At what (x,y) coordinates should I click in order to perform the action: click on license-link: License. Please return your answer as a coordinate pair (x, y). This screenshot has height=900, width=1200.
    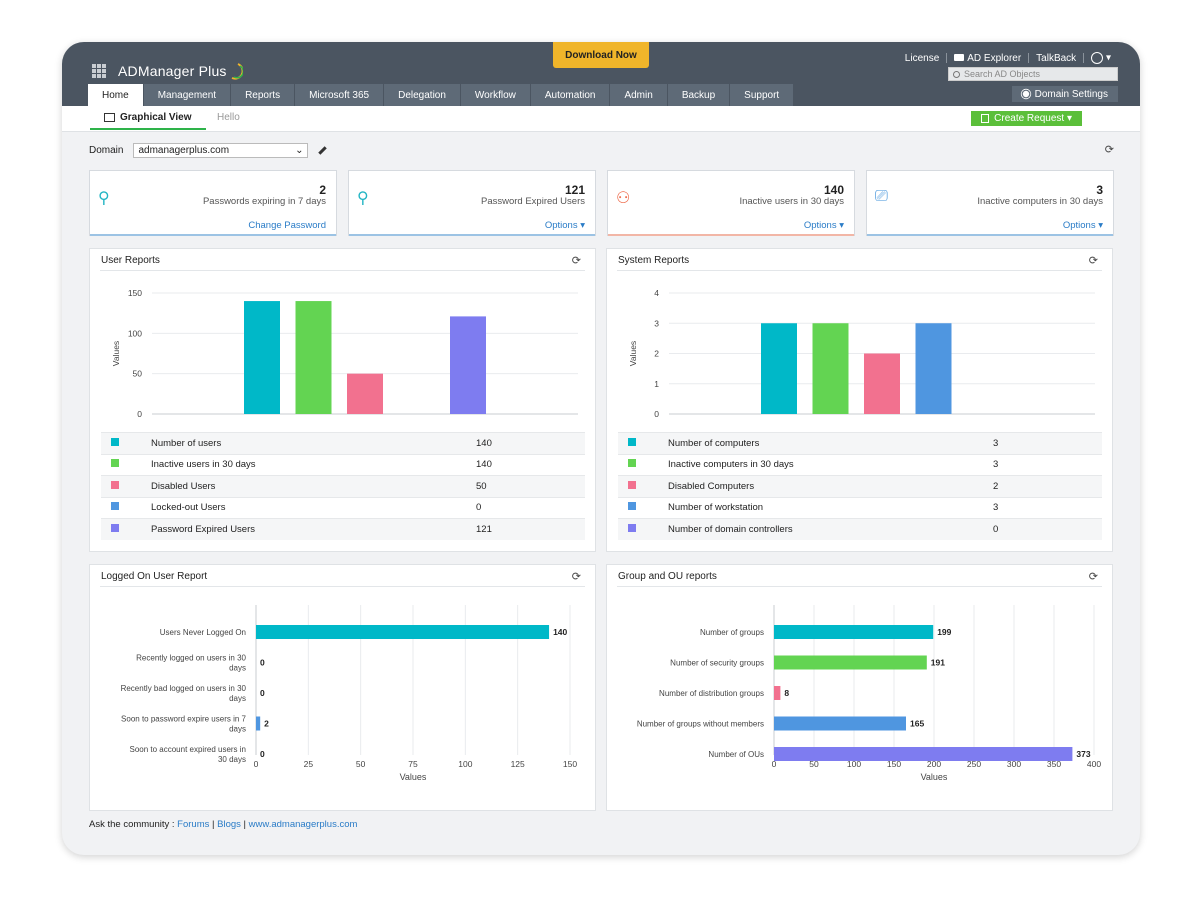
    Looking at the image, I should click on (922, 58).